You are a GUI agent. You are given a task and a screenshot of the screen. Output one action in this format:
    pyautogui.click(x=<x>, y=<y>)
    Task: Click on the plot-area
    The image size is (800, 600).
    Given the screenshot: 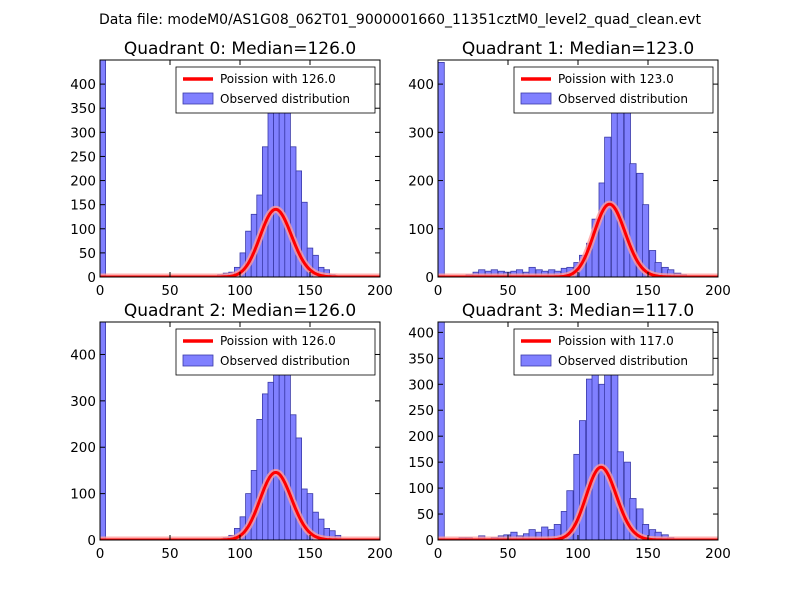 What is the action you would take?
    pyautogui.click(x=578, y=169)
    